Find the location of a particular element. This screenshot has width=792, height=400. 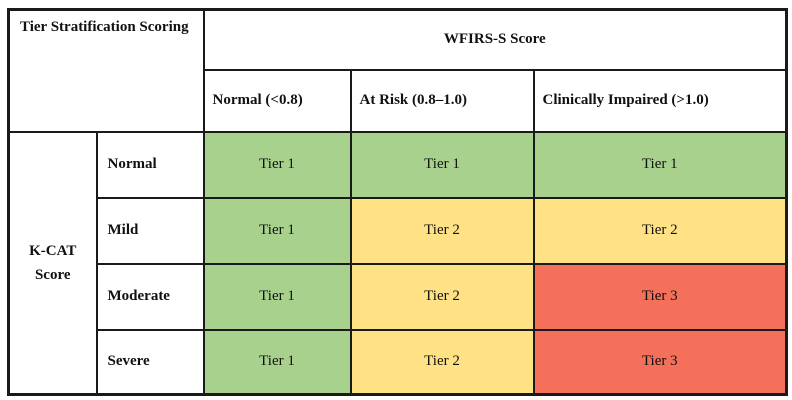

corner-header-cell: Tier Stratification Scoring is located at coordinates (106, 70).